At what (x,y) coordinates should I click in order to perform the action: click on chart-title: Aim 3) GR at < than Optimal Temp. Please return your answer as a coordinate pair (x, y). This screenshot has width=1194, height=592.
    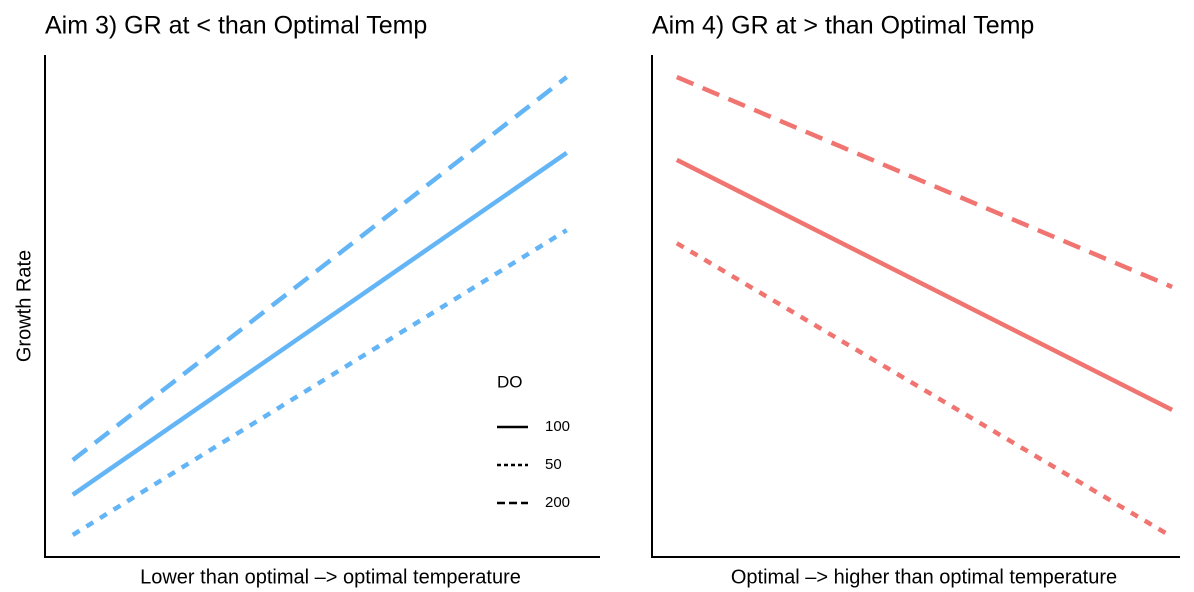
    Looking at the image, I should click on (236, 26).